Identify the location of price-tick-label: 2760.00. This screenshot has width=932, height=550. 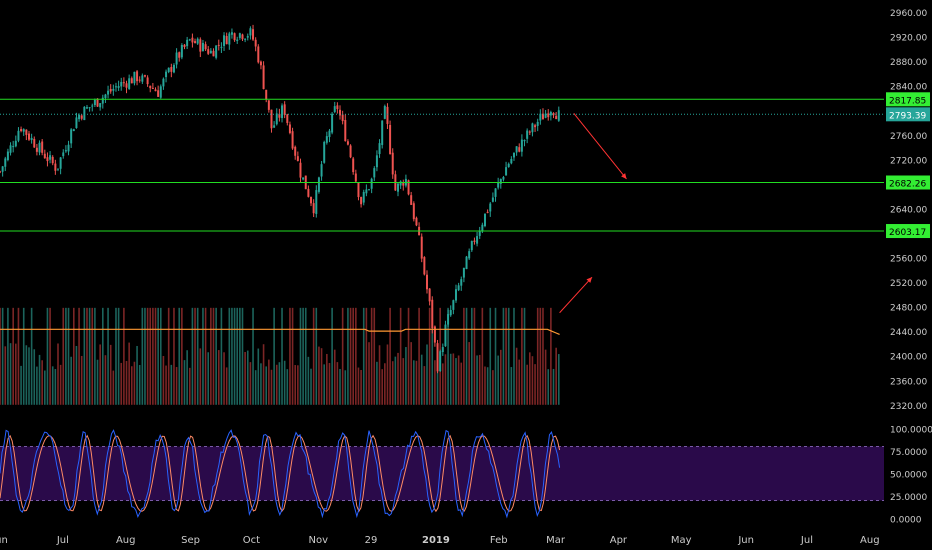
(908, 137).